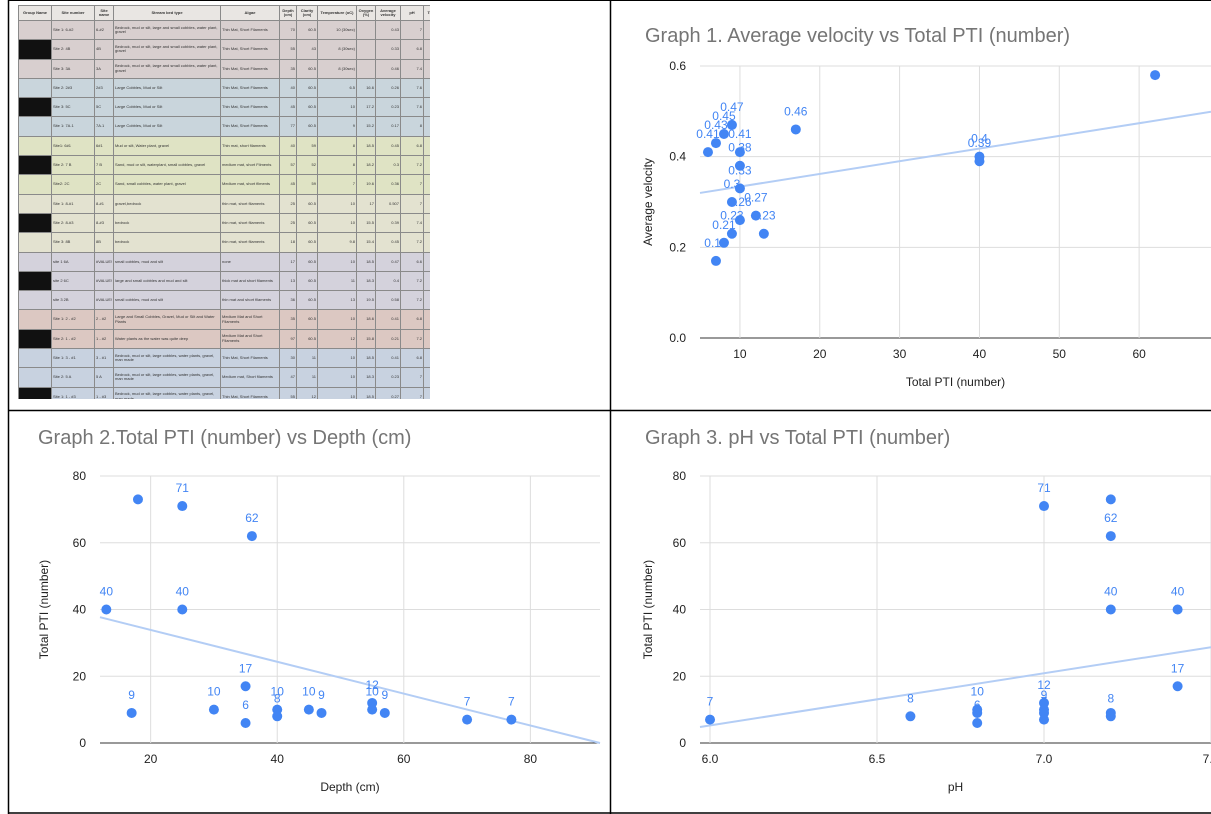 This screenshot has width=1211, height=814. I want to click on table-cell: 0.41, so click(388, 319).